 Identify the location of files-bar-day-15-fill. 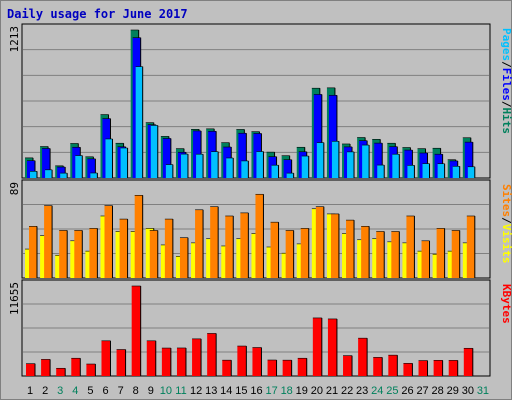
(242, 155).